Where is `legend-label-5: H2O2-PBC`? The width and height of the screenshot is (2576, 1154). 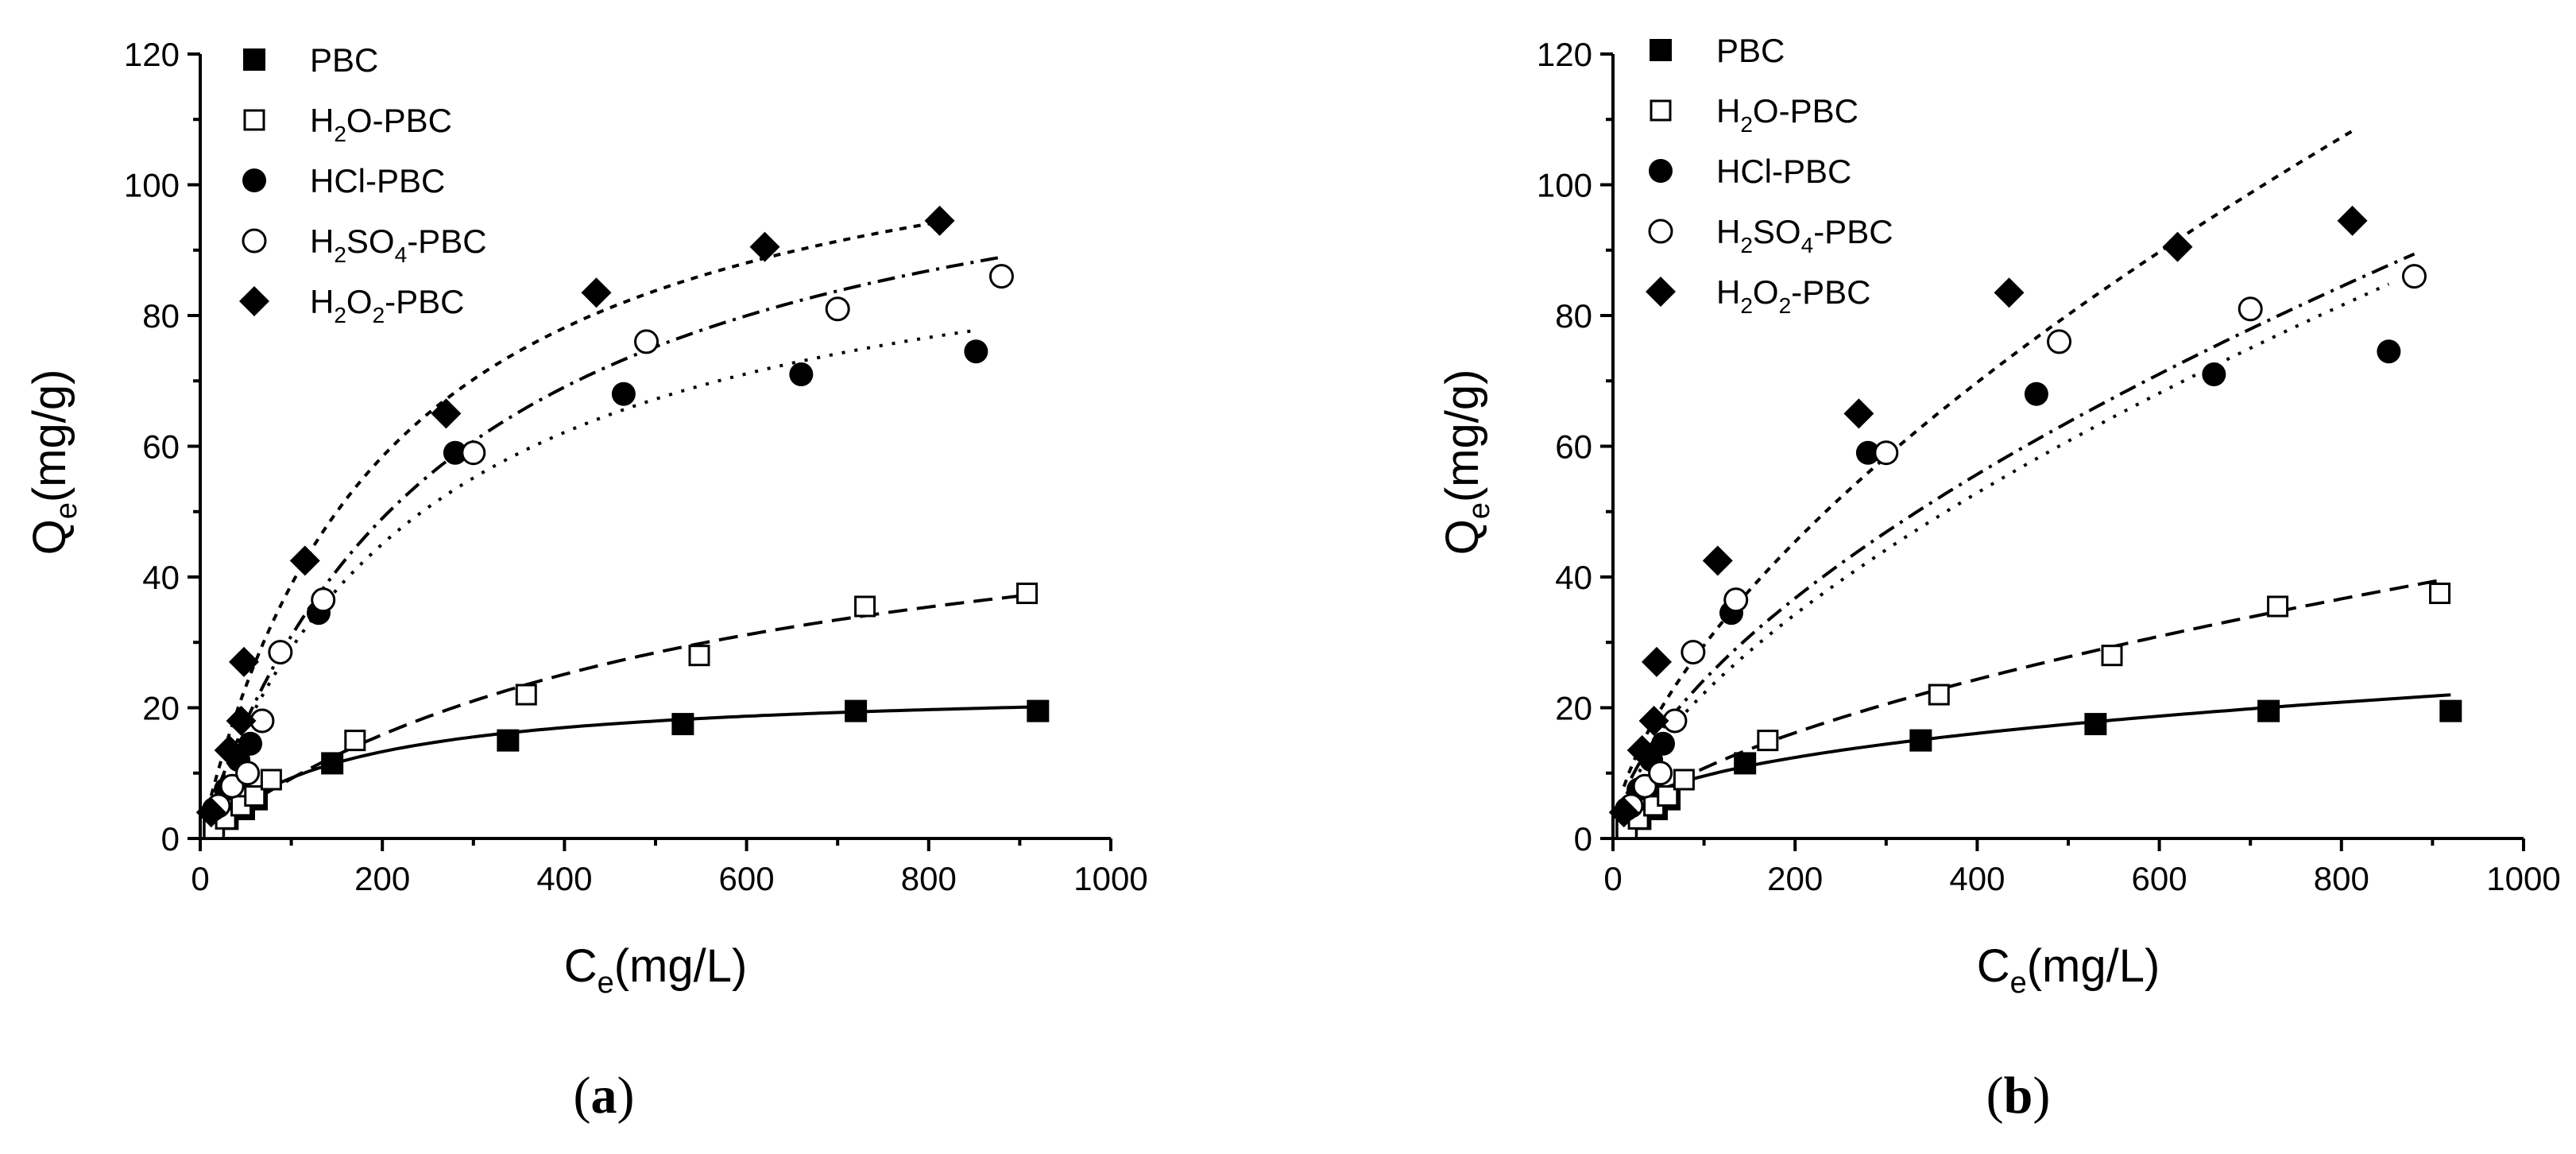 legend-label-5: H2O2-PBC is located at coordinates (1794, 295).